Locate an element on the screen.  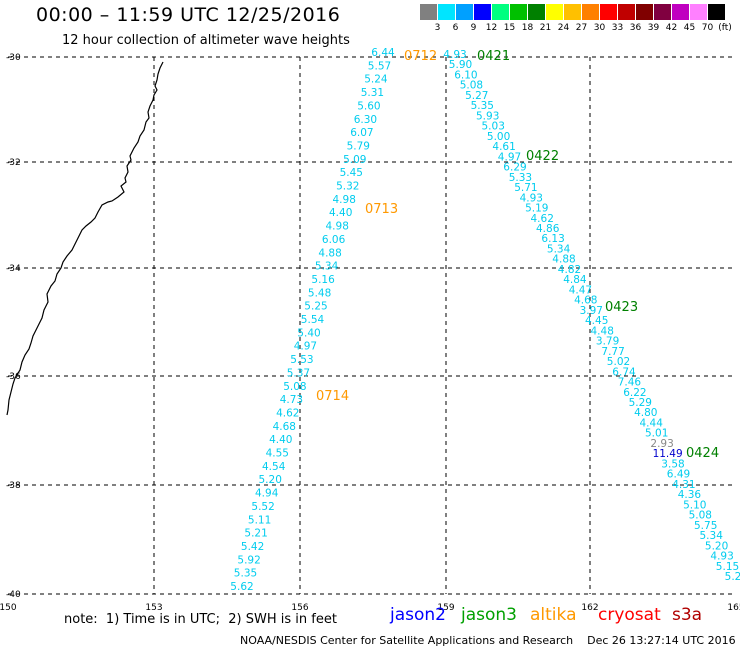
lat-tick-label: -30 is located at coordinates (13, 58).